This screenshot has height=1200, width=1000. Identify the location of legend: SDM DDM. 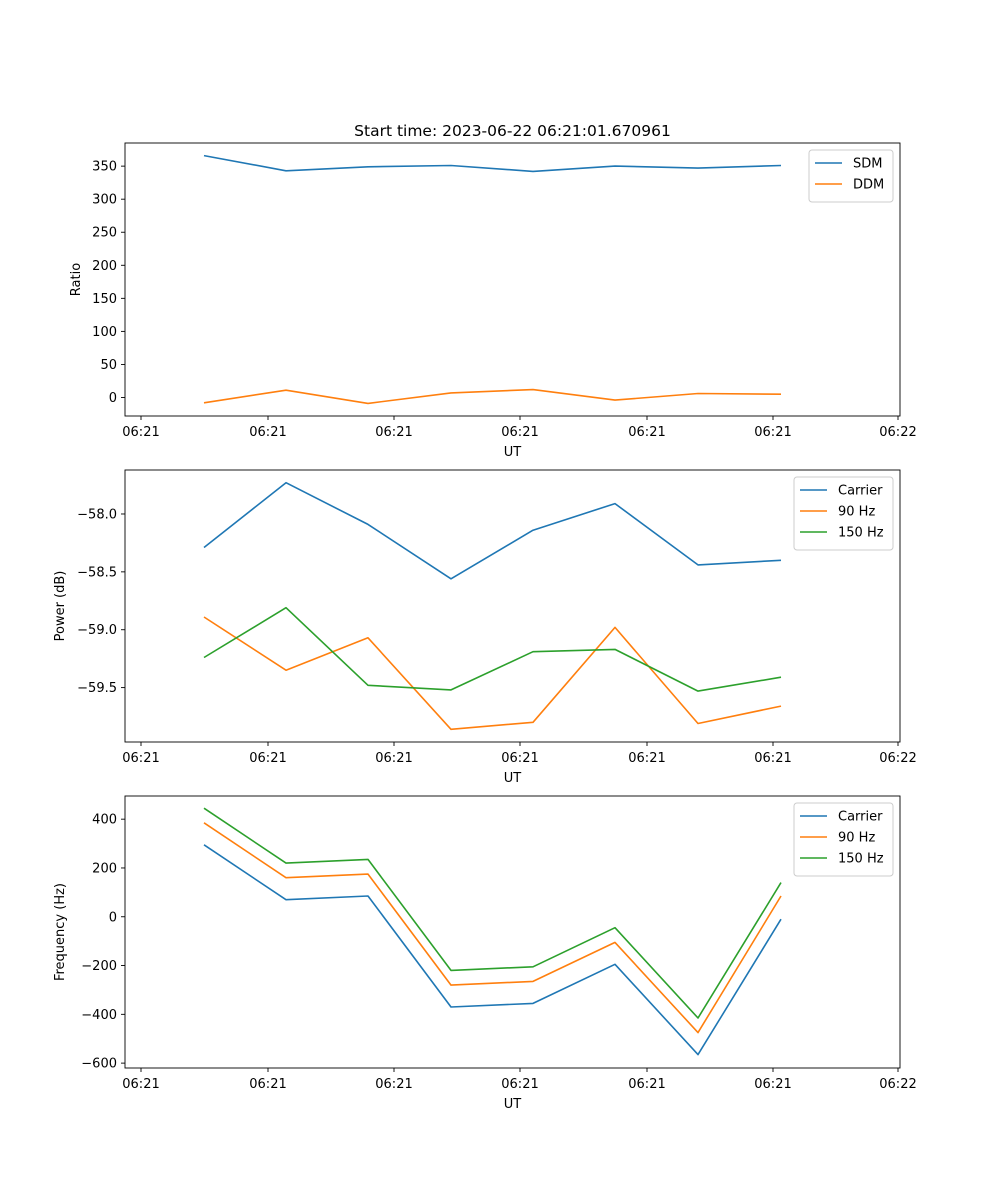
(851, 176).